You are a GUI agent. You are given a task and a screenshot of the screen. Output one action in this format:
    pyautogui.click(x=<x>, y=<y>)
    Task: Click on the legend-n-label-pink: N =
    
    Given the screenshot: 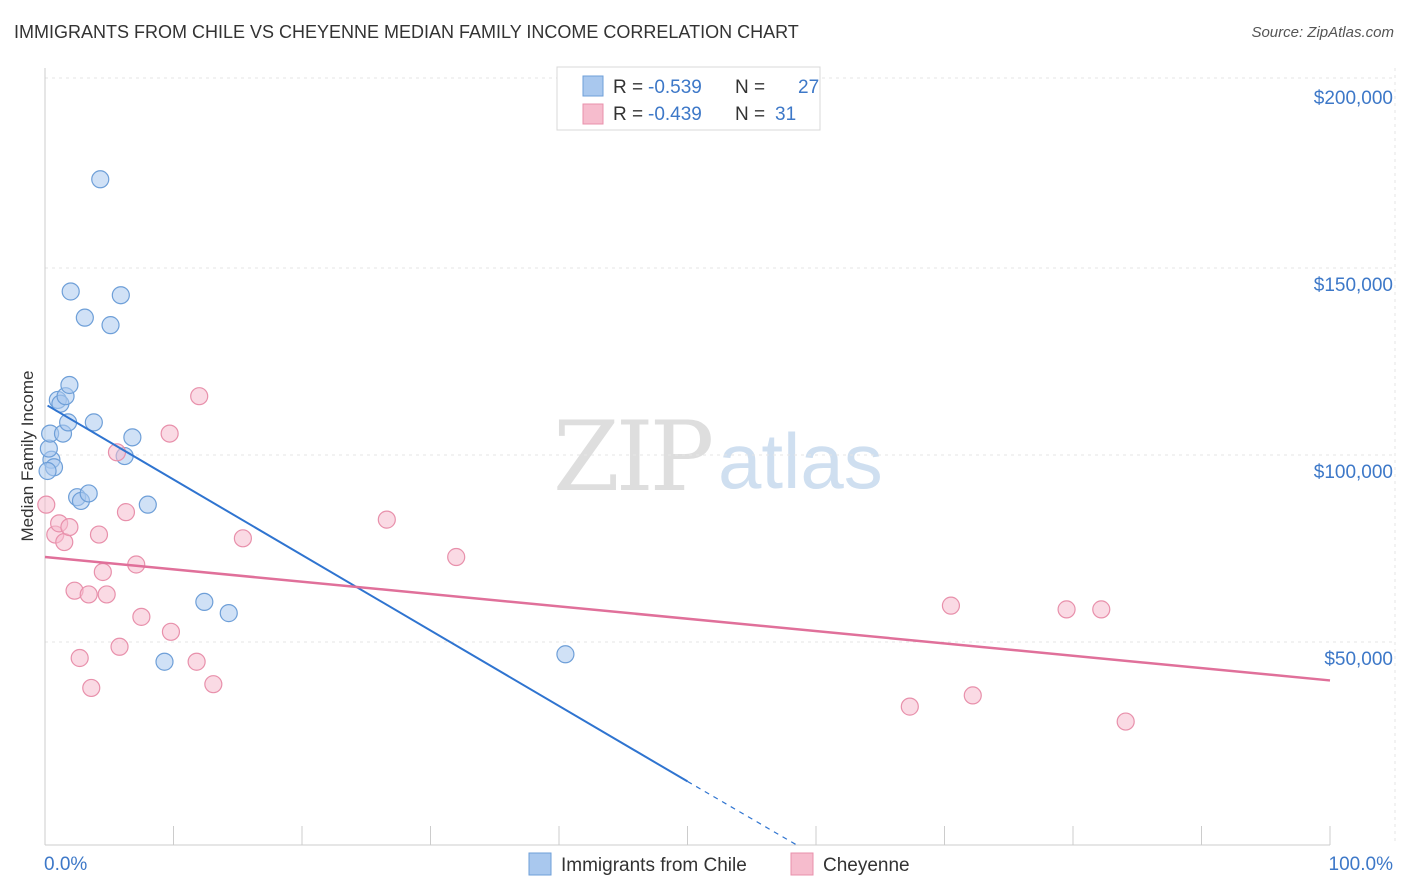 What is the action you would take?
    pyautogui.click(x=750, y=114)
    